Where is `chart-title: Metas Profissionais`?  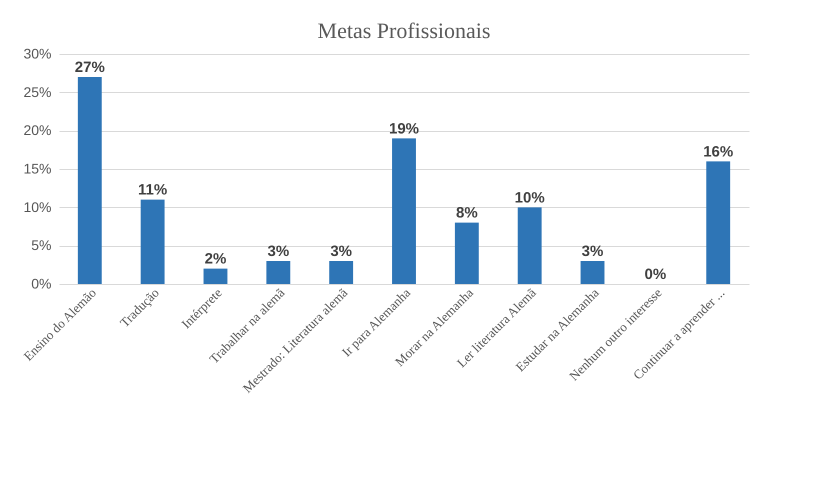
chart-title: Metas Profissionais is located at coordinates (404, 30).